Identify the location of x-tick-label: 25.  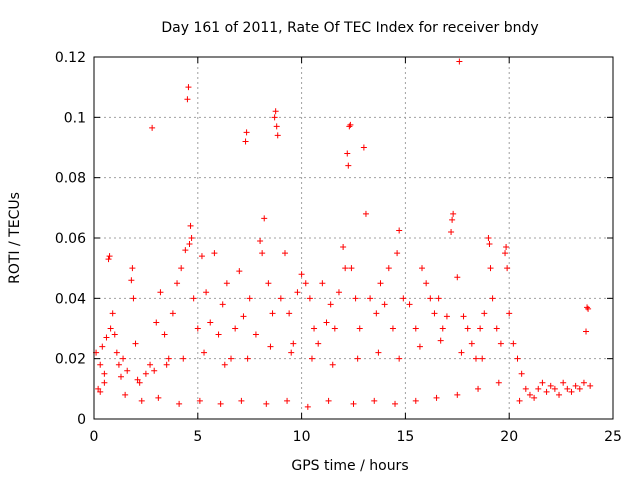
(613, 437).